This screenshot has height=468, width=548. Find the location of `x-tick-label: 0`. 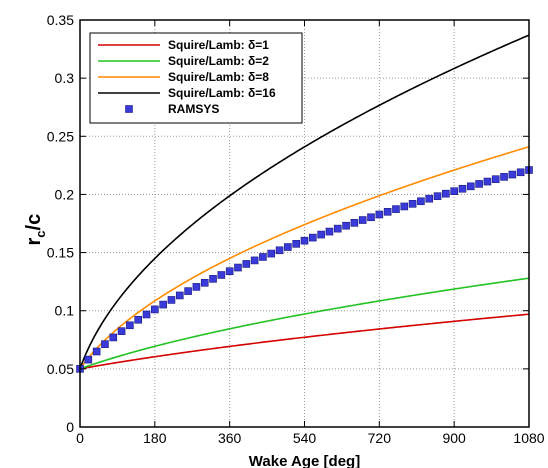

x-tick-label: 0 is located at coordinates (80, 438).